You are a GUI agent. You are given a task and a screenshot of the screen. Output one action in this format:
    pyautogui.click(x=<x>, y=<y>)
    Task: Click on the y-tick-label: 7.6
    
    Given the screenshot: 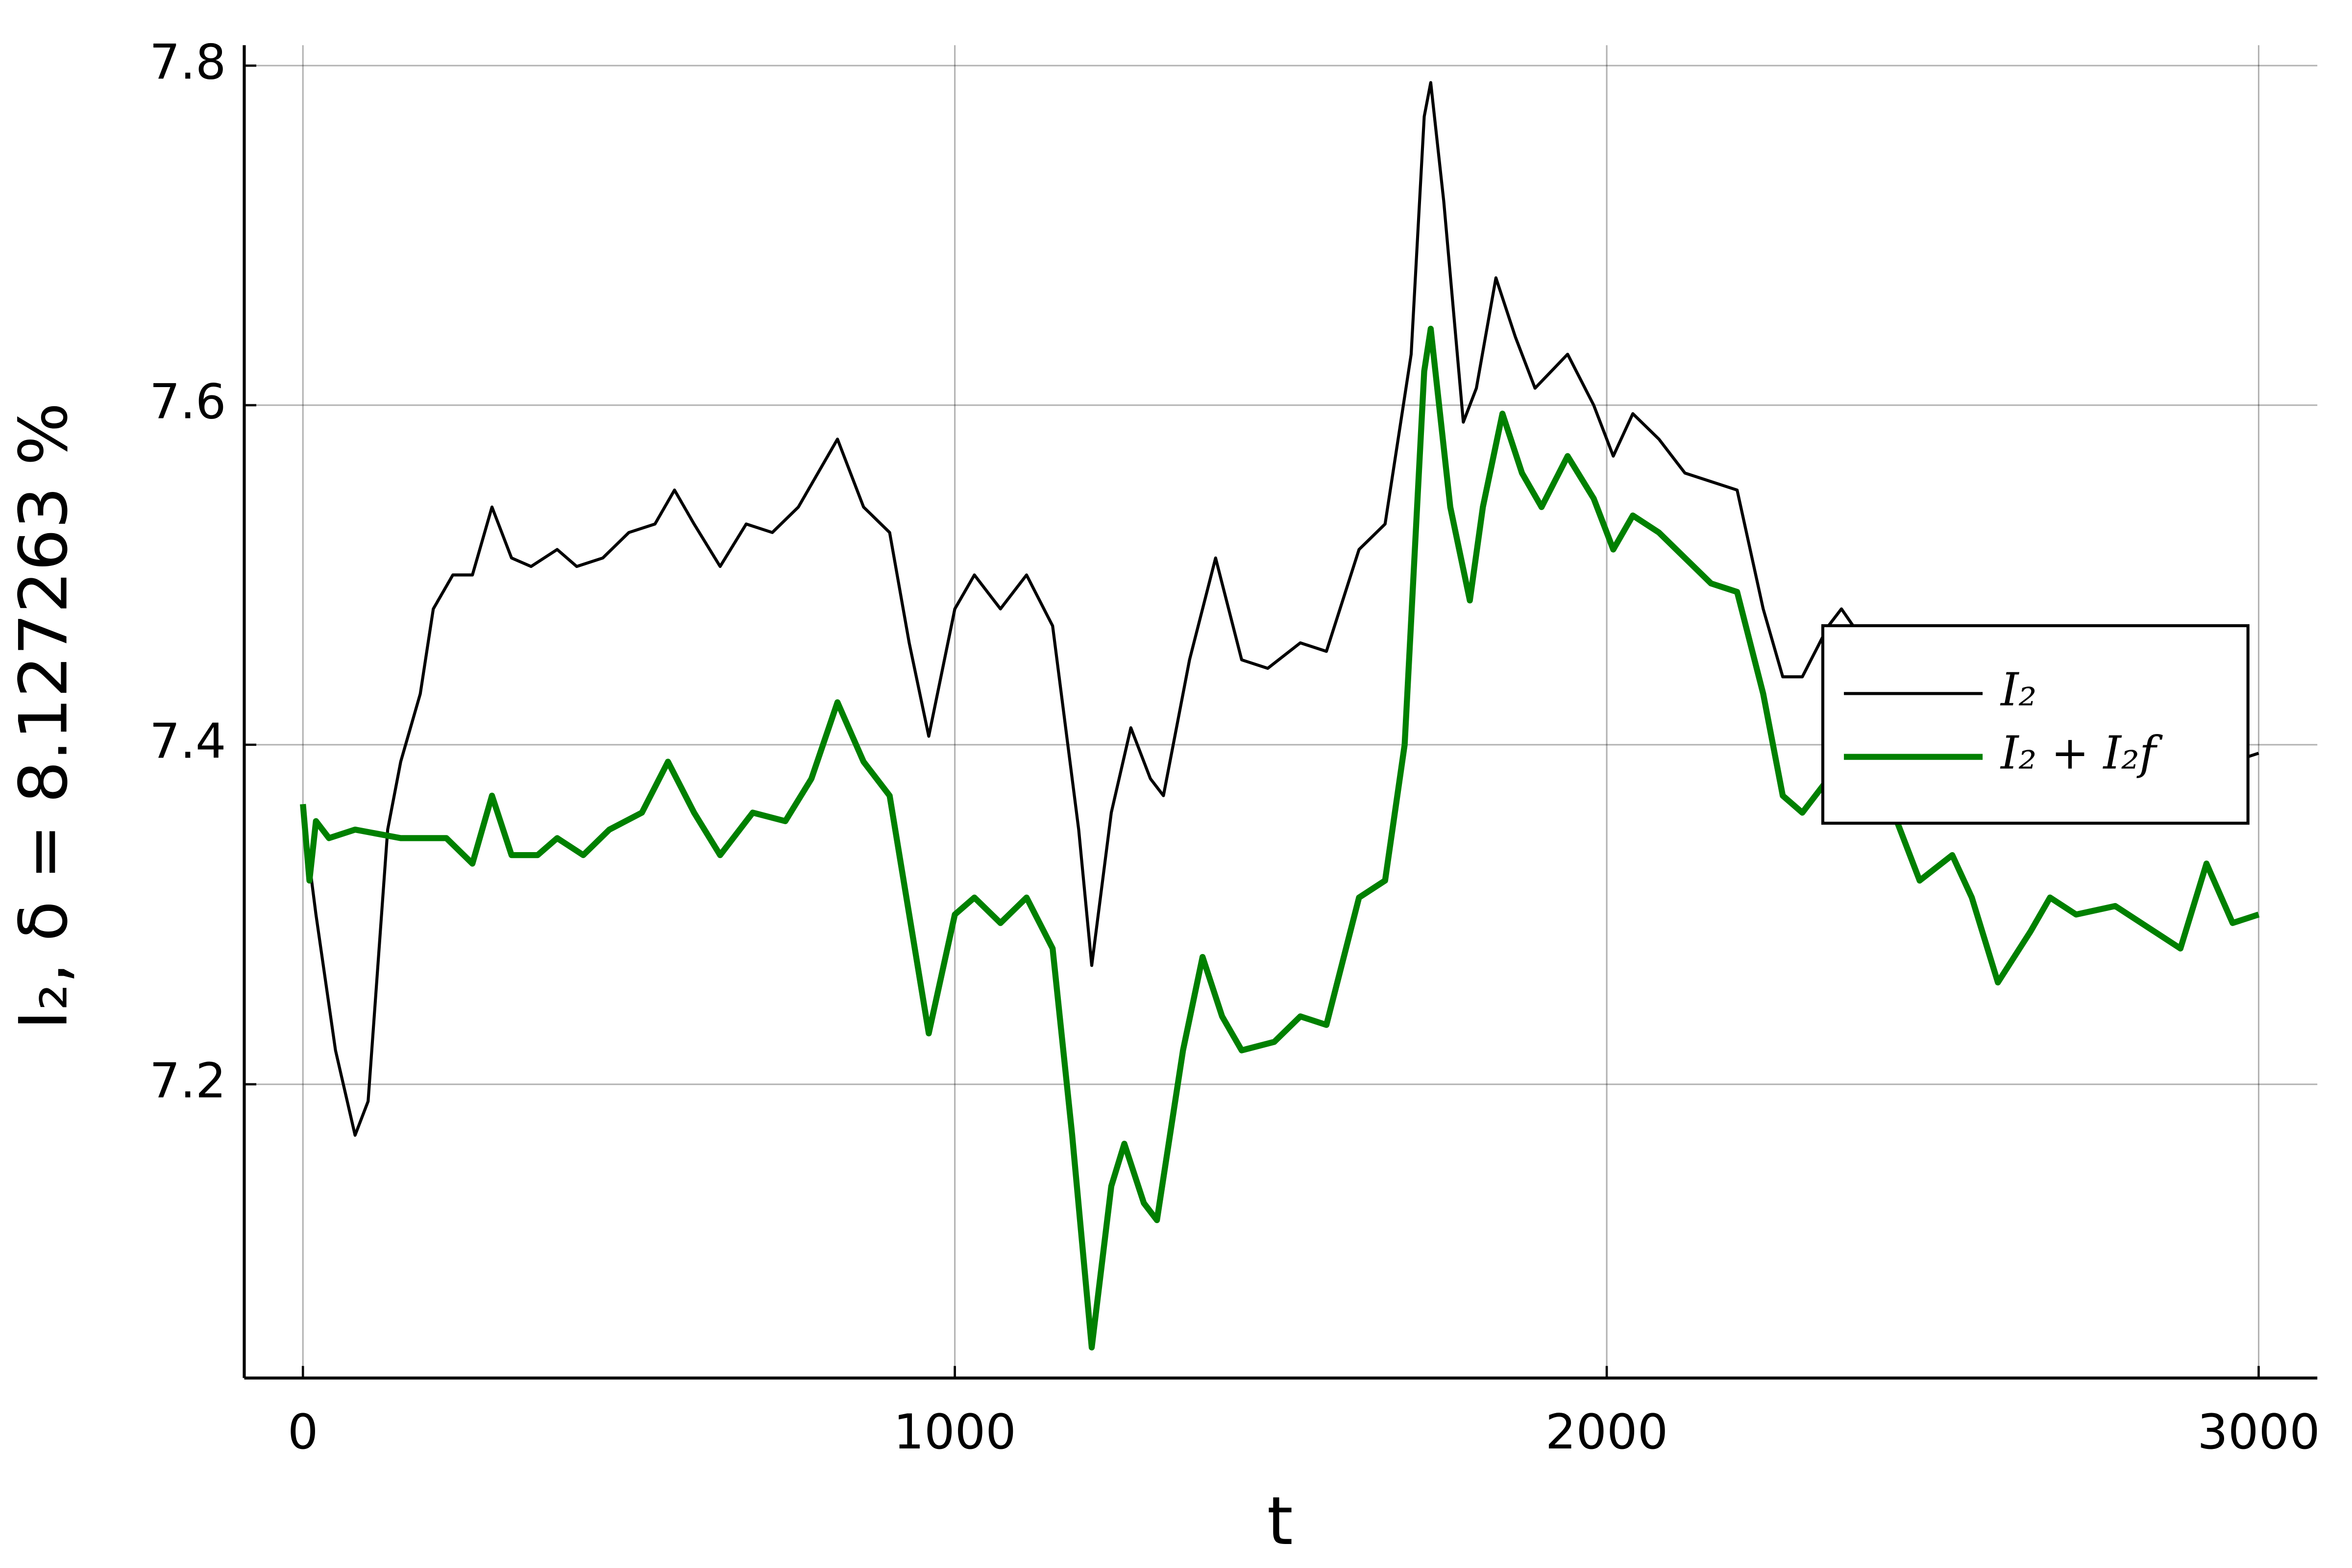 What is the action you would take?
    pyautogui.click(x=187, y=402)
    